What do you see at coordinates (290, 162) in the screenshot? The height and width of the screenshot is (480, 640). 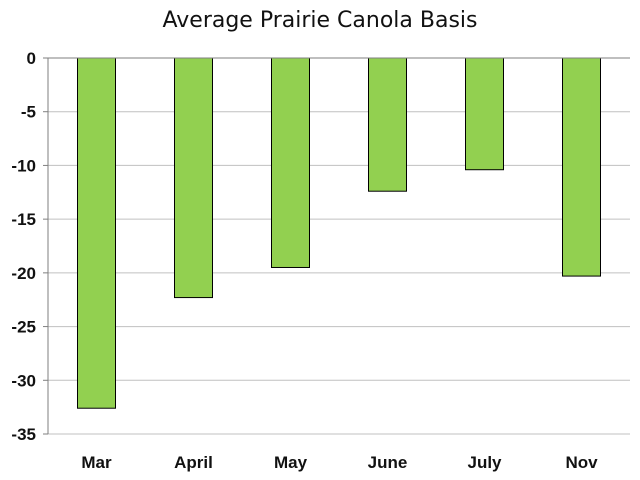 I see `bar-may` at bounding box center [290, 162].